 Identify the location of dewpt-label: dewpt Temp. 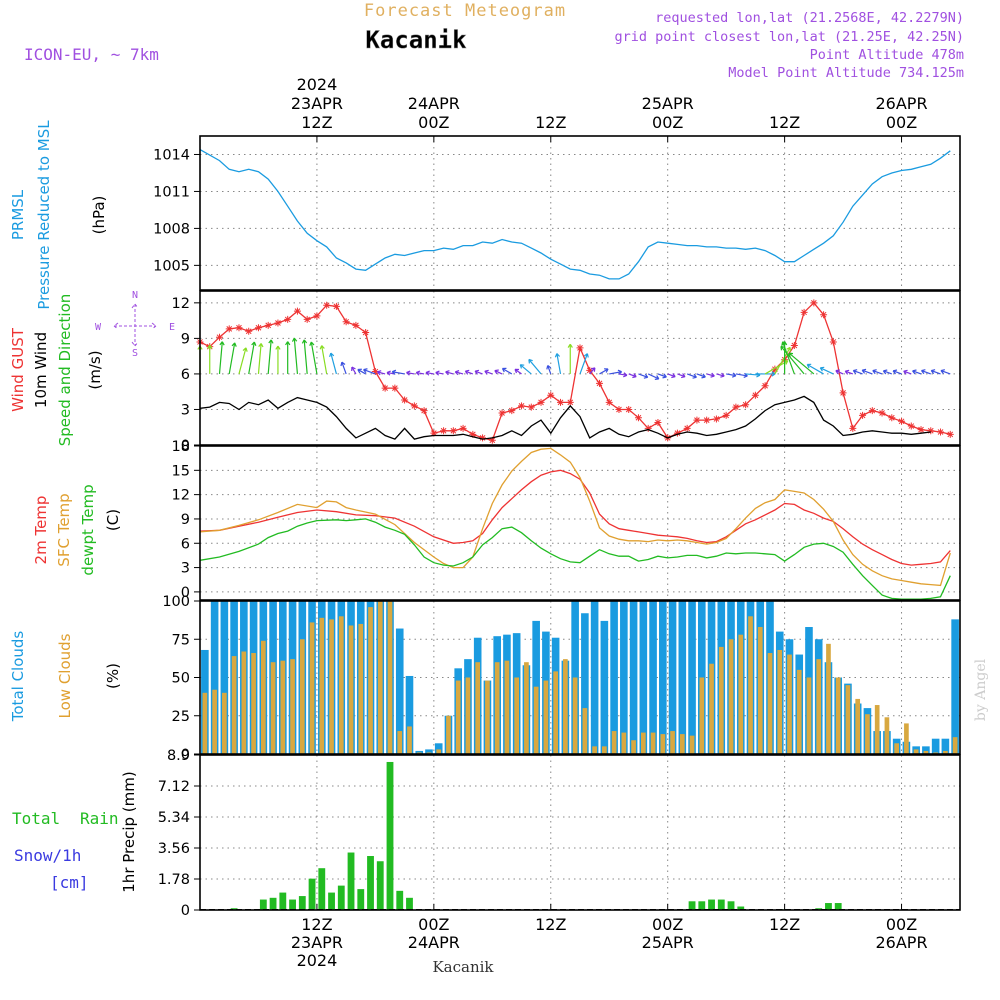
(88, 529).